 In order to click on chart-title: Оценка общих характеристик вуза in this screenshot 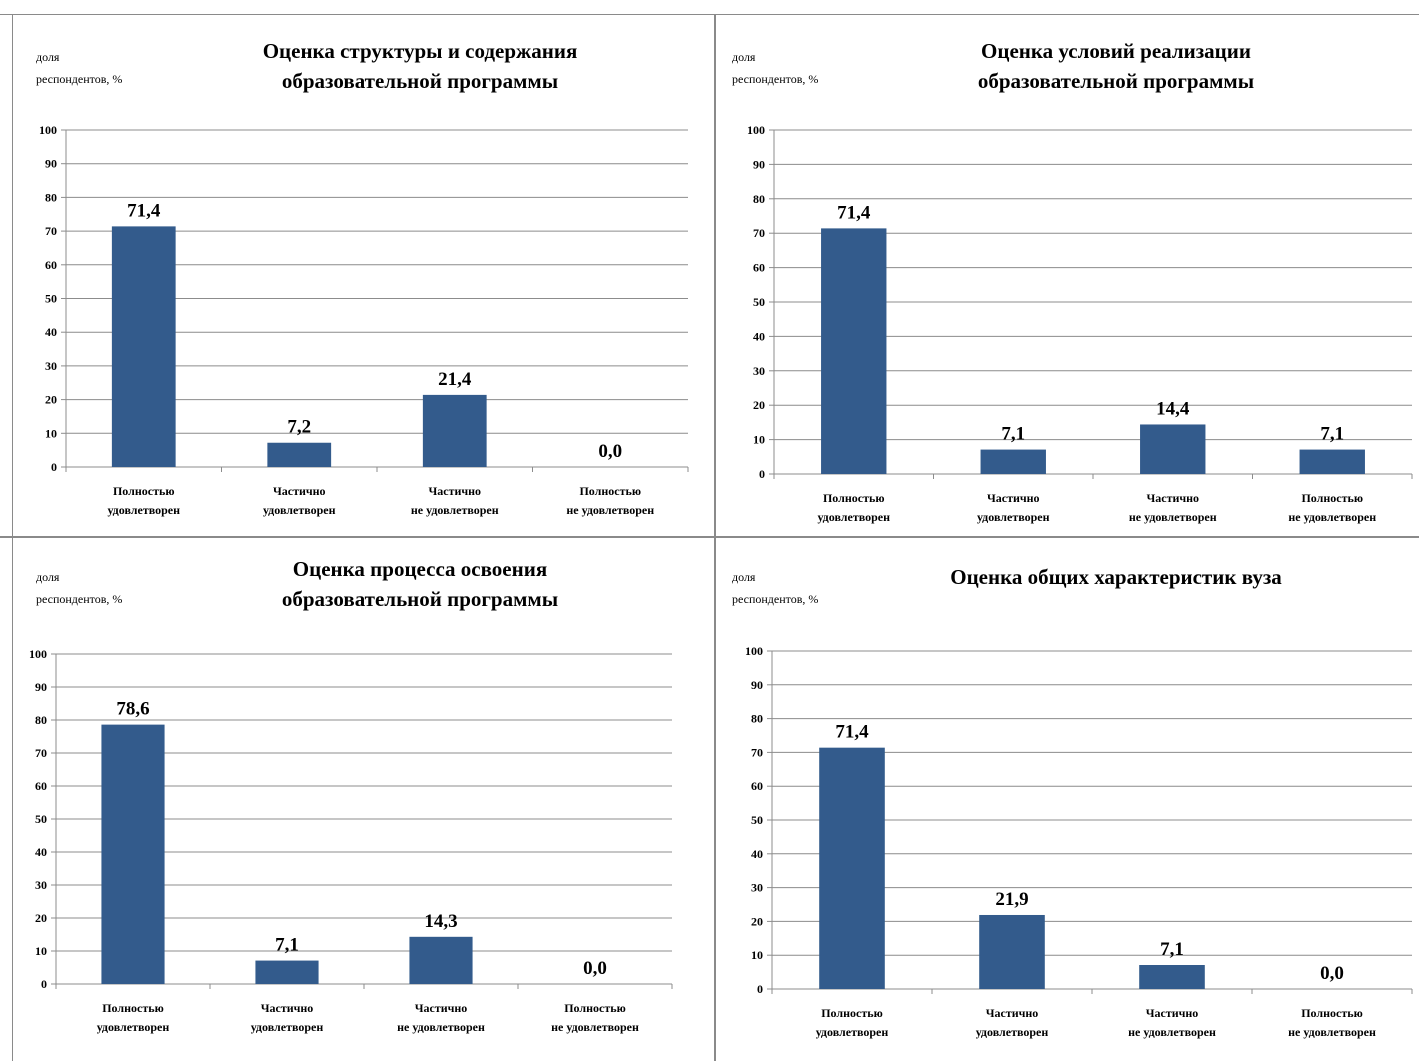, I will do `click(1116, 577)`.